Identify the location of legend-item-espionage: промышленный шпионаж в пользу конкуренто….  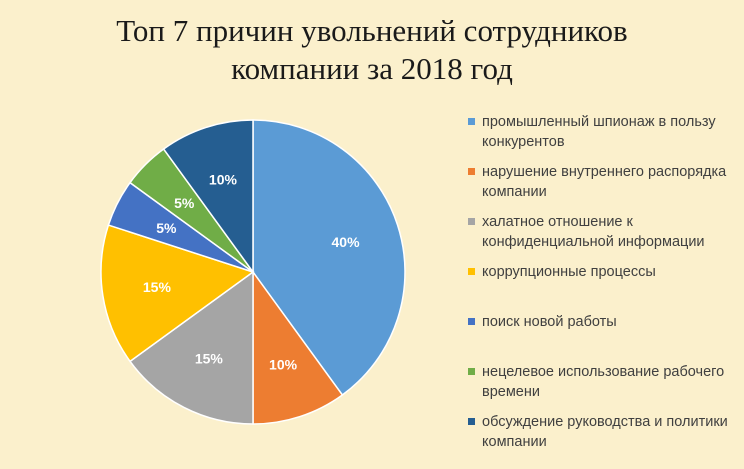
(603, 132).